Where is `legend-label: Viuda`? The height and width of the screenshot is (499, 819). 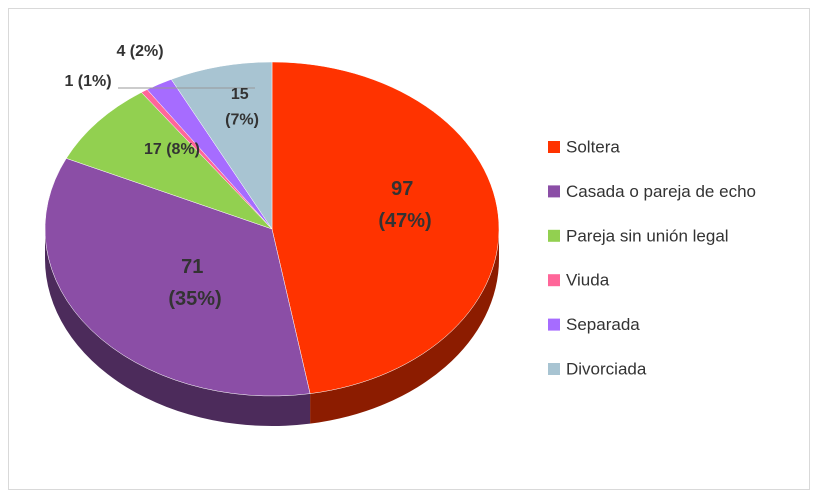
legend-label: Viuda is located at coordinates (588, 280).